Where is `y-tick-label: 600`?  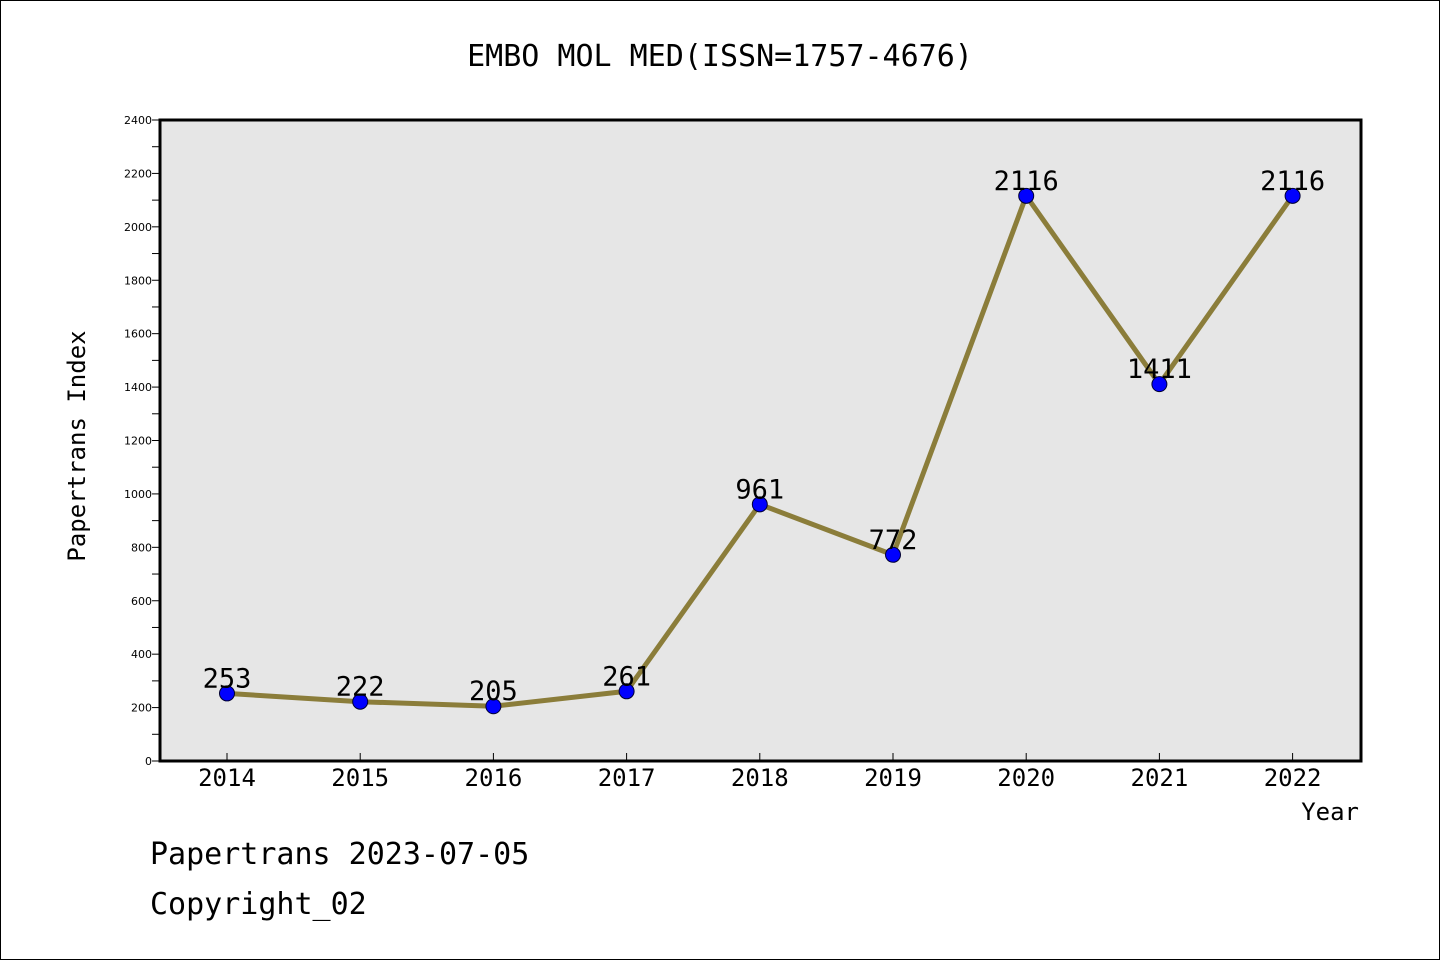
y-tick-label: 600 is located at coordinates (141, 601).